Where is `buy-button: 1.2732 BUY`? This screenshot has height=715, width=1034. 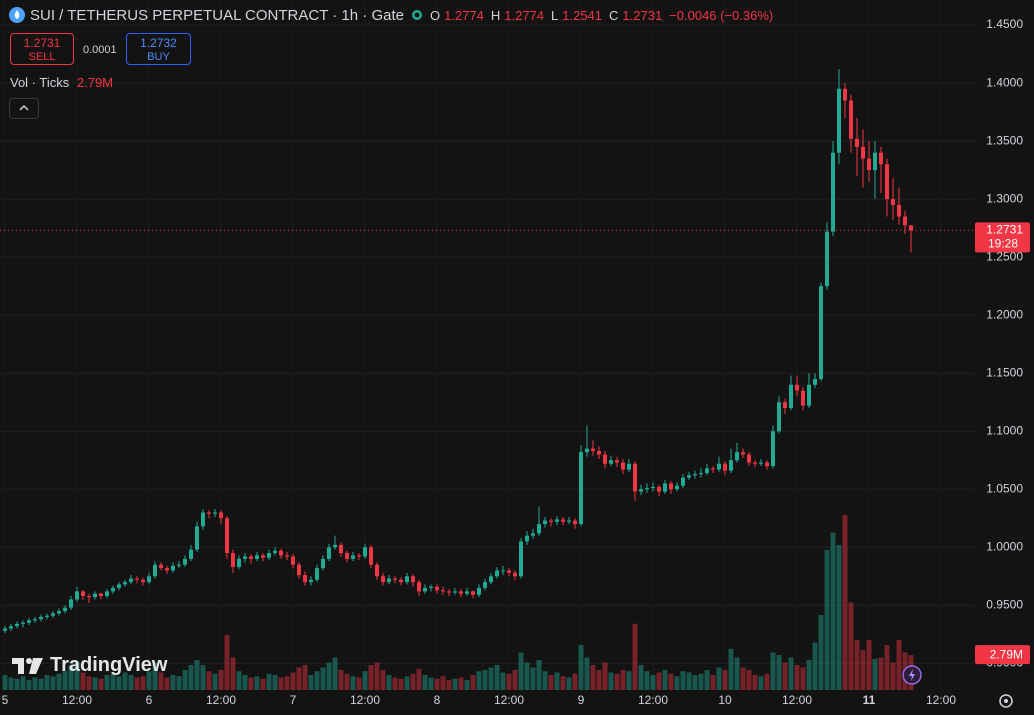
buy-button: 1.2732 BUY is located at coordinates (158, 49).